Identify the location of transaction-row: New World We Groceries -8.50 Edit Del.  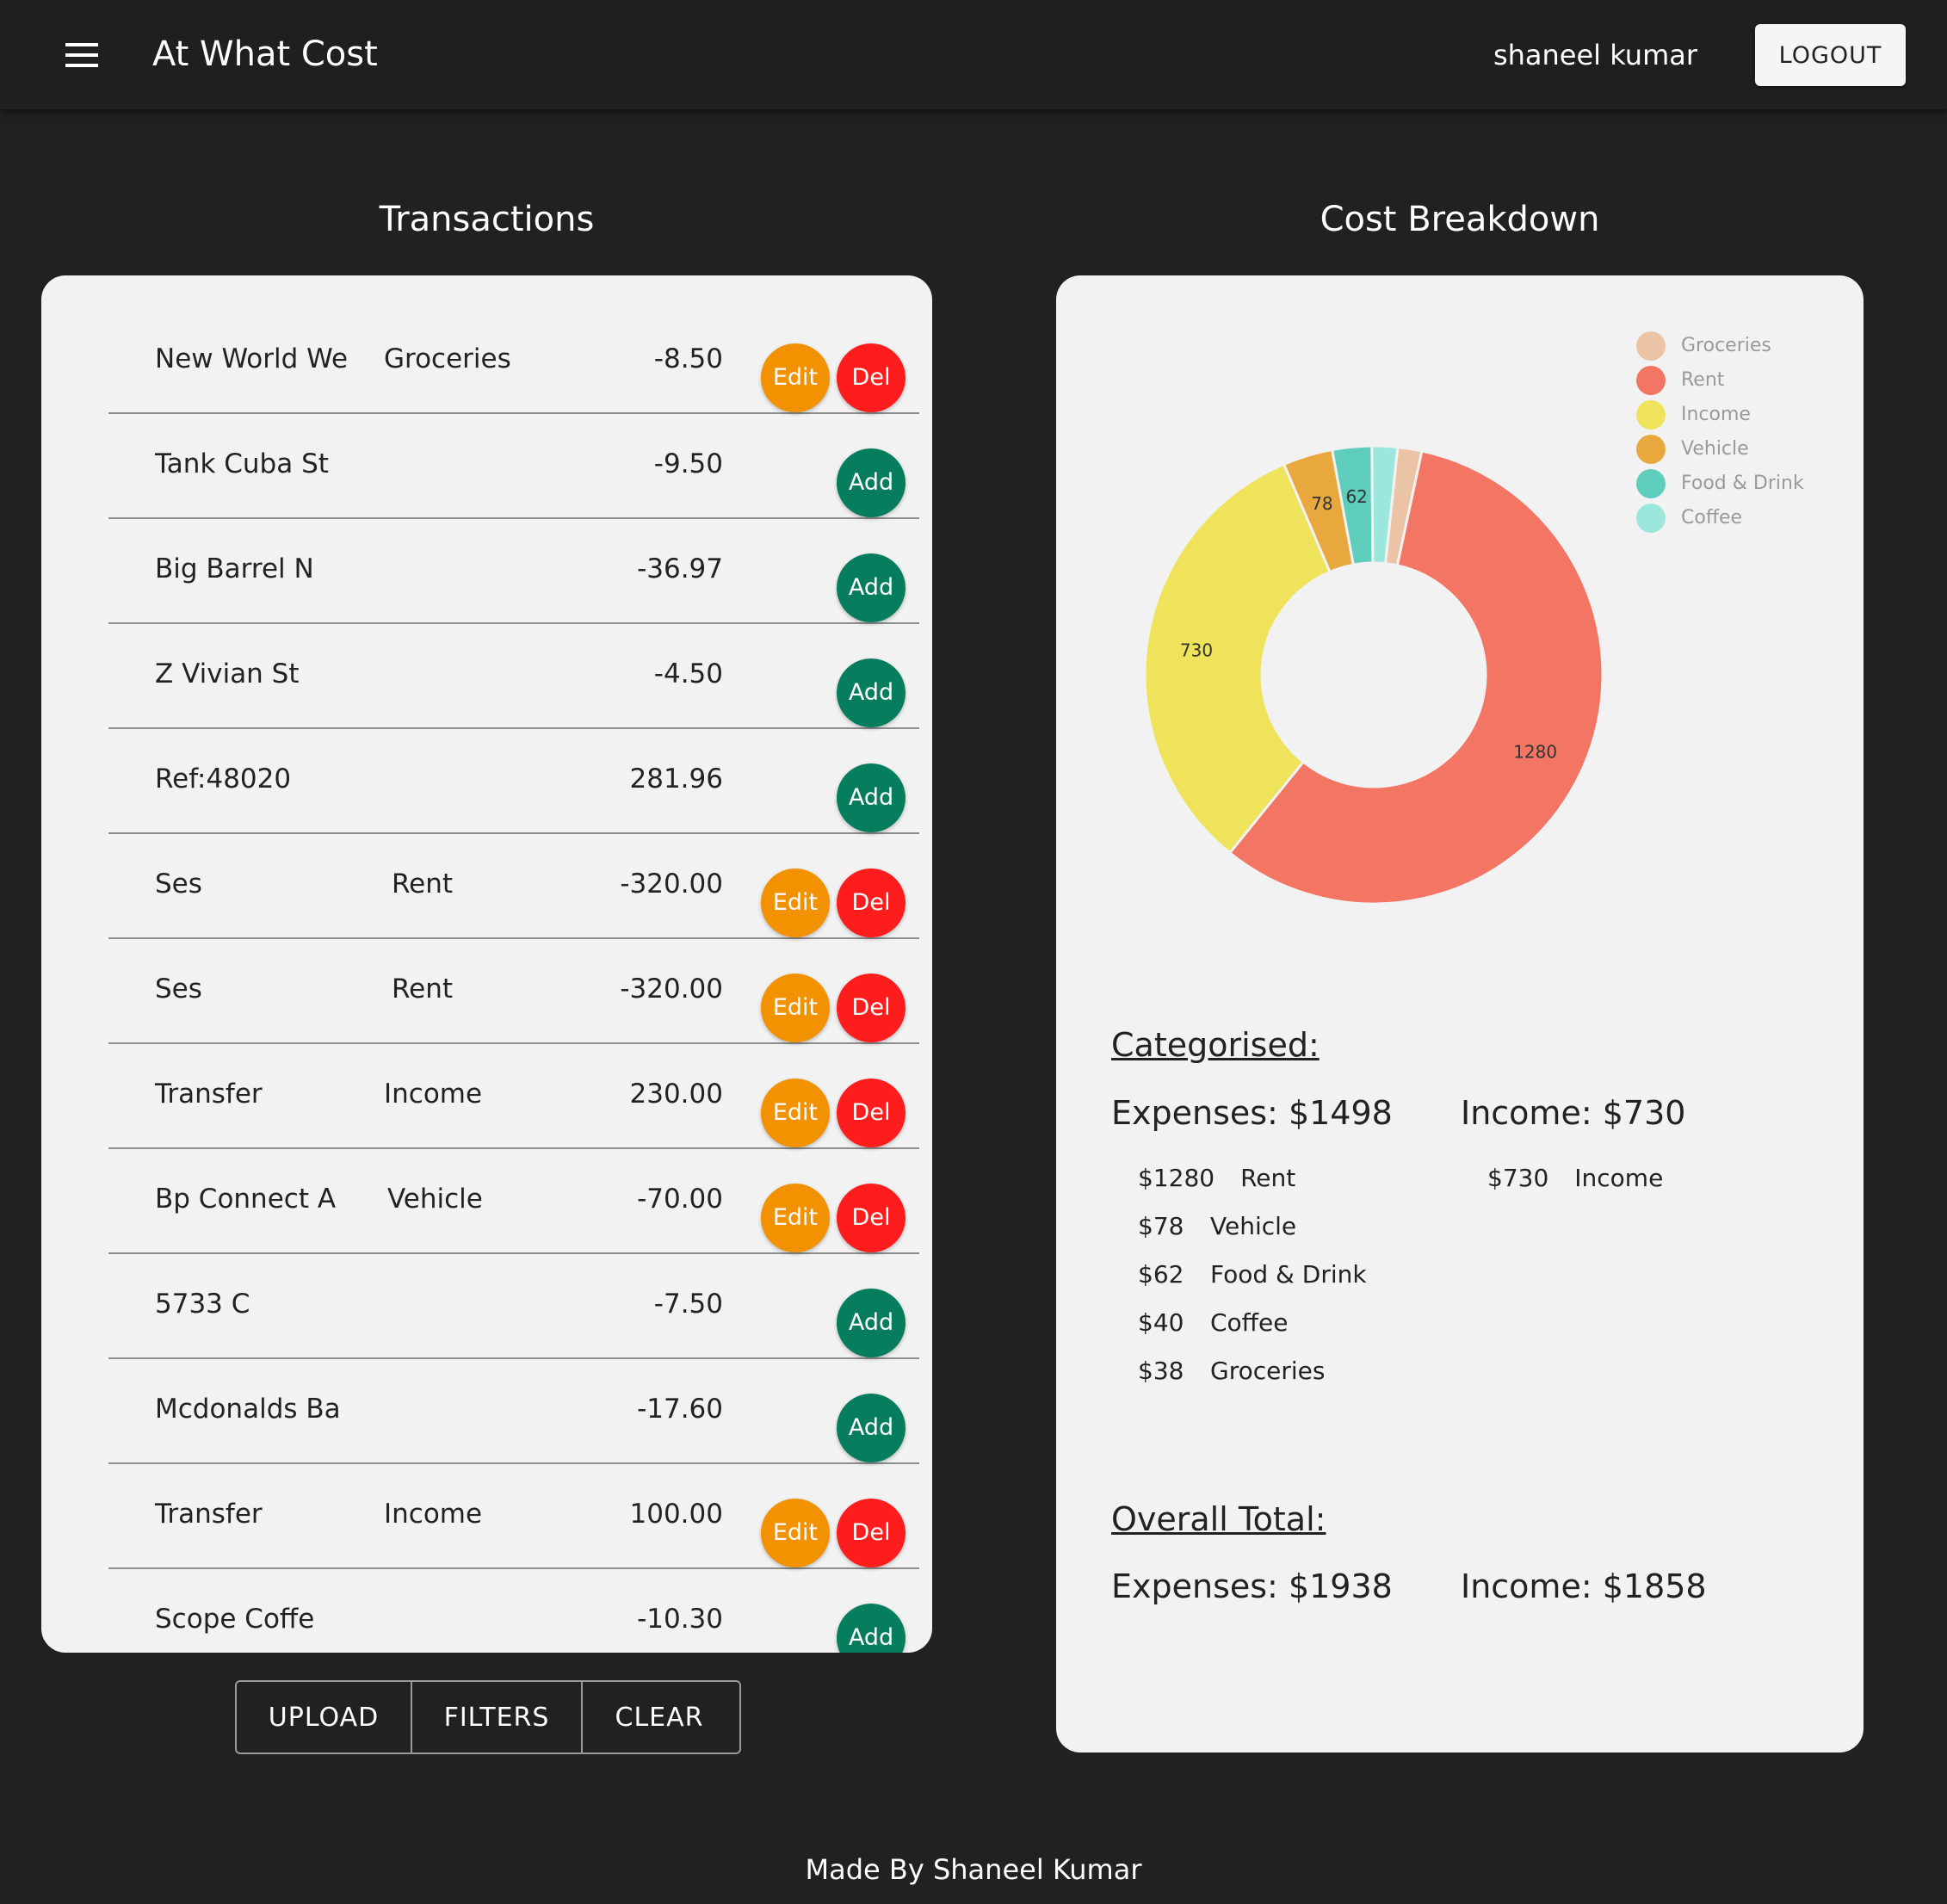
(513, 361).